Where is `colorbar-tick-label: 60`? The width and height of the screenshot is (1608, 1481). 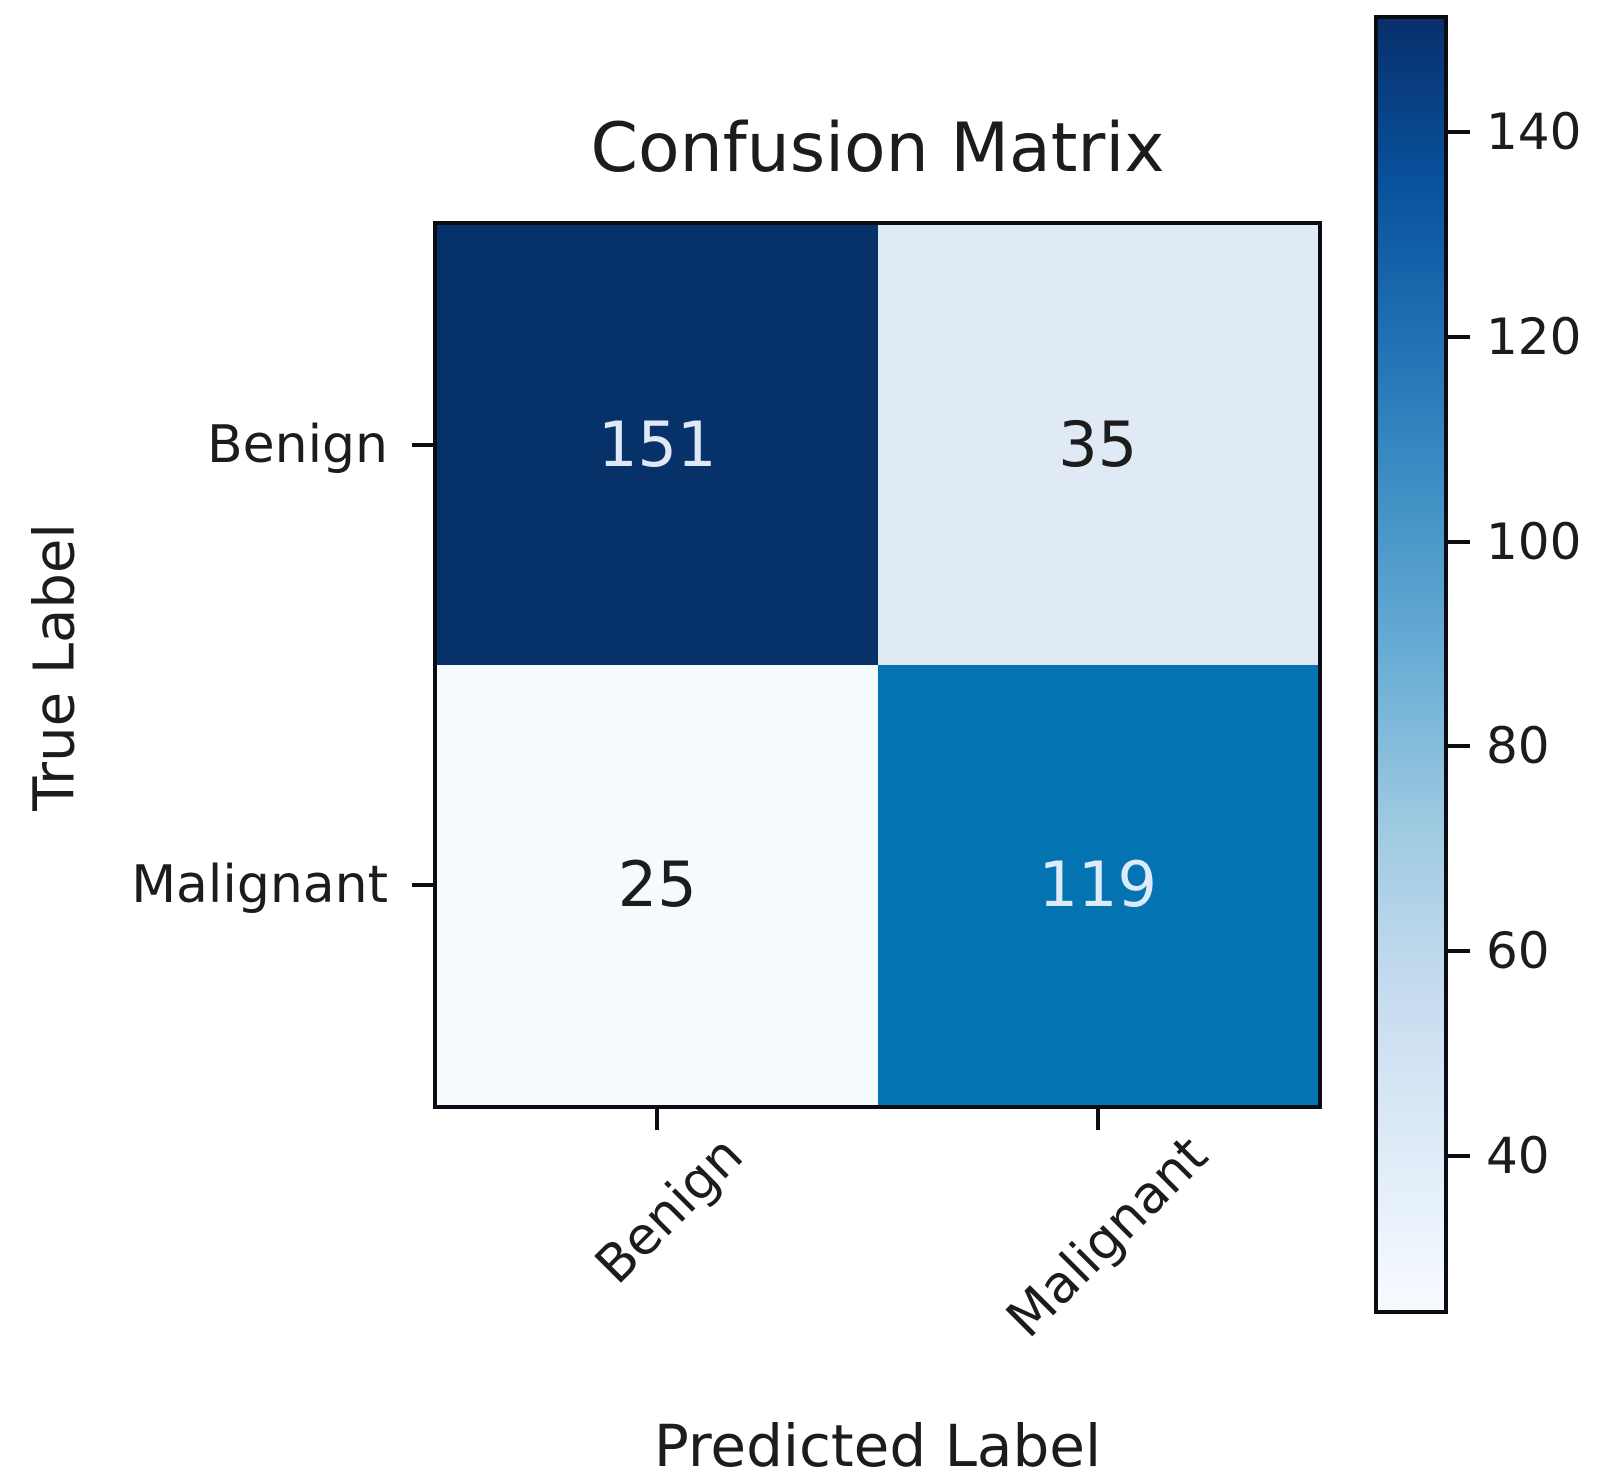 colorbar-tick-label: 60 is located at coordinates (1518, 951).